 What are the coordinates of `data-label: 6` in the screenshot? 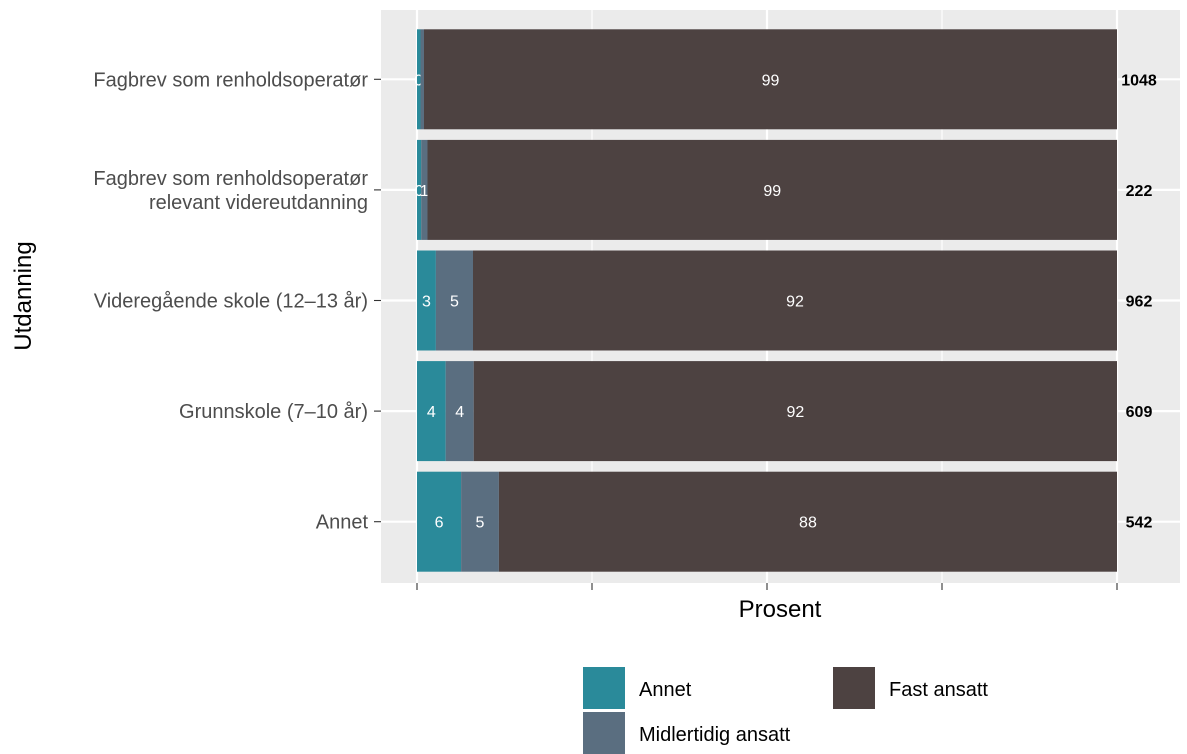 It's located at (439, 523).